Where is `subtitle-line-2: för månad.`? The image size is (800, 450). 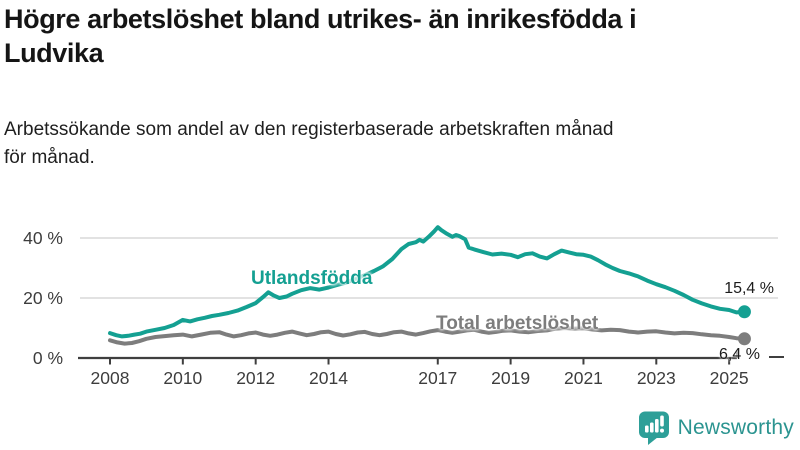
subtitle-line-2: för månad. is located at coordinates (49, 157).